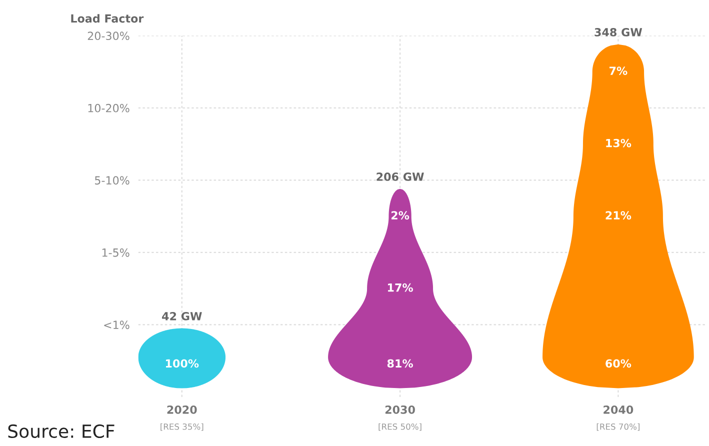 The image size is (709, 446). Describe the element at coordinates (400, 287) in the screenshot. I see `data-label: 17%` at that location.